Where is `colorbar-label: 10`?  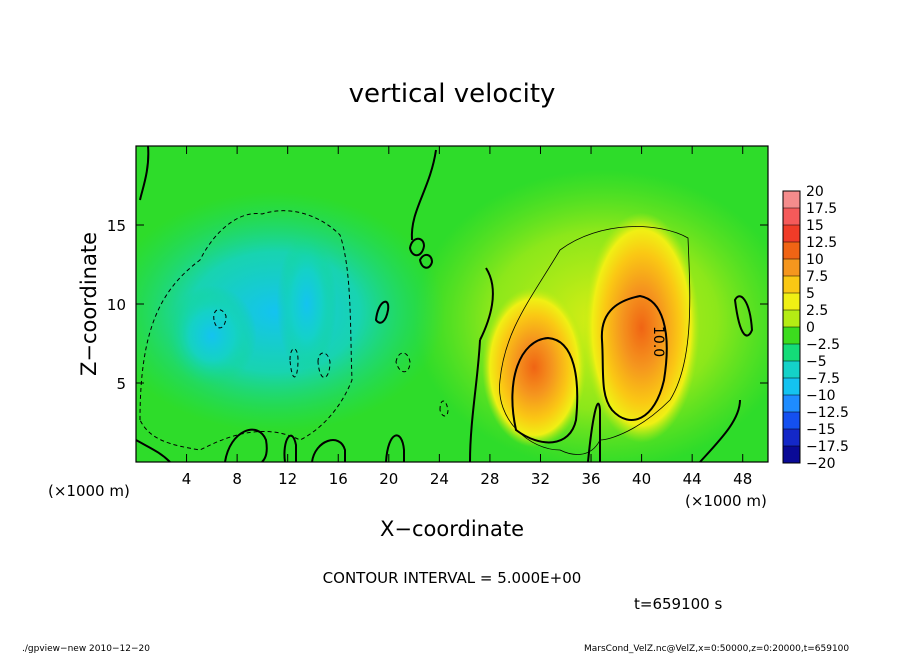
colorbar-label: 10 is located at coordinates (815, 260).